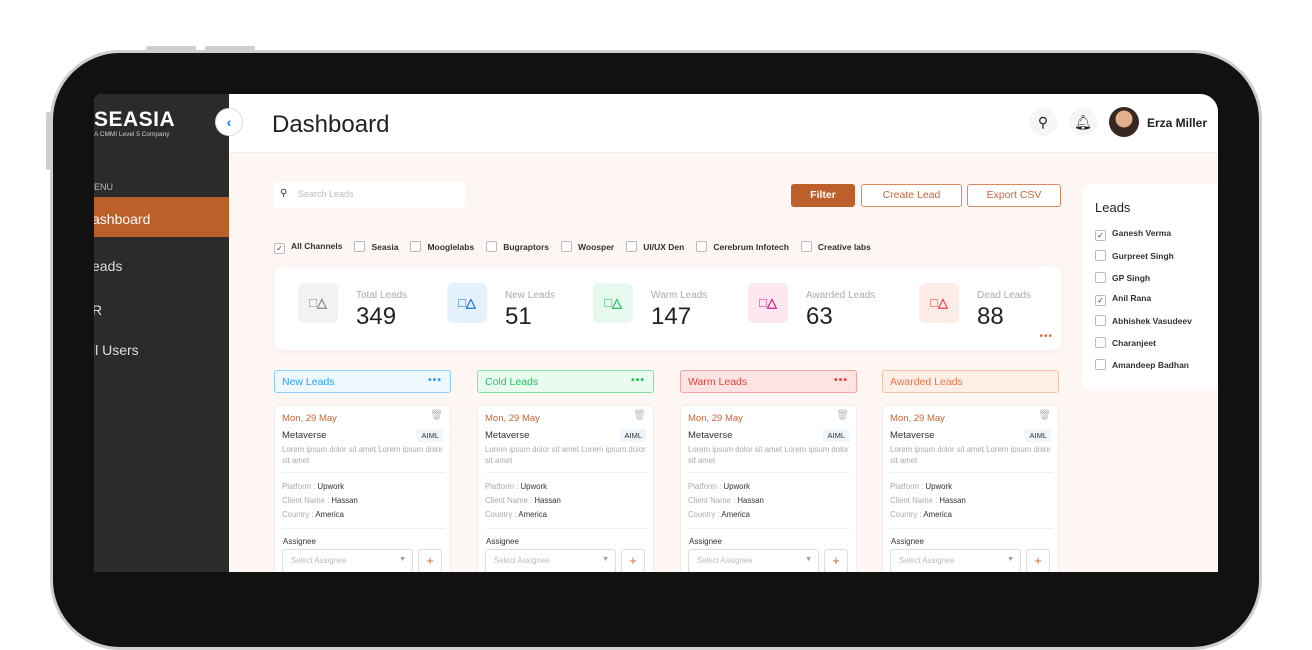 The width and height of the screenshot is (1312, 650). What do you see at coordinates (116, 350) in the screenshot?
I see `sidebar-item-all-users: ll Users` at bounding box center [116, 350].